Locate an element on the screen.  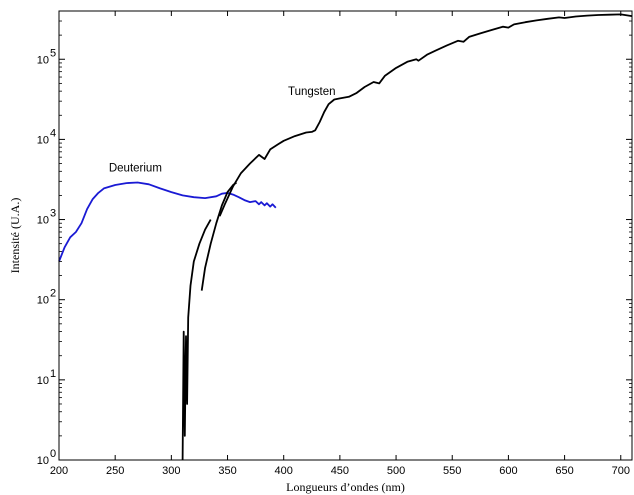
x-tick-label: 250 is located at coordinates (115, 471).